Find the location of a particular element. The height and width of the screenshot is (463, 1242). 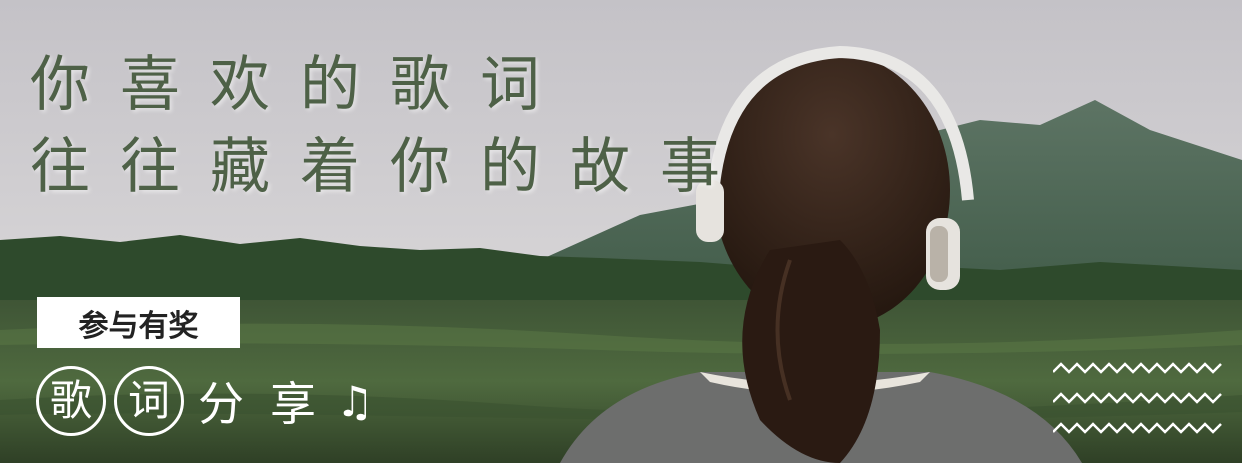

char-xiang: 享 is located at coordinates (293, 404).